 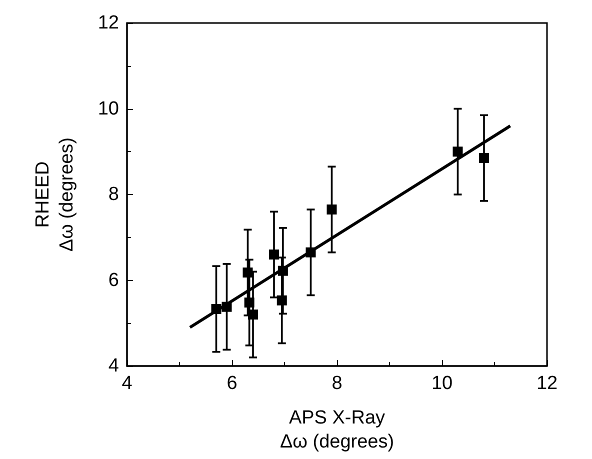 I want to click on x-tick-label: 10, so click(x=442, y=383).